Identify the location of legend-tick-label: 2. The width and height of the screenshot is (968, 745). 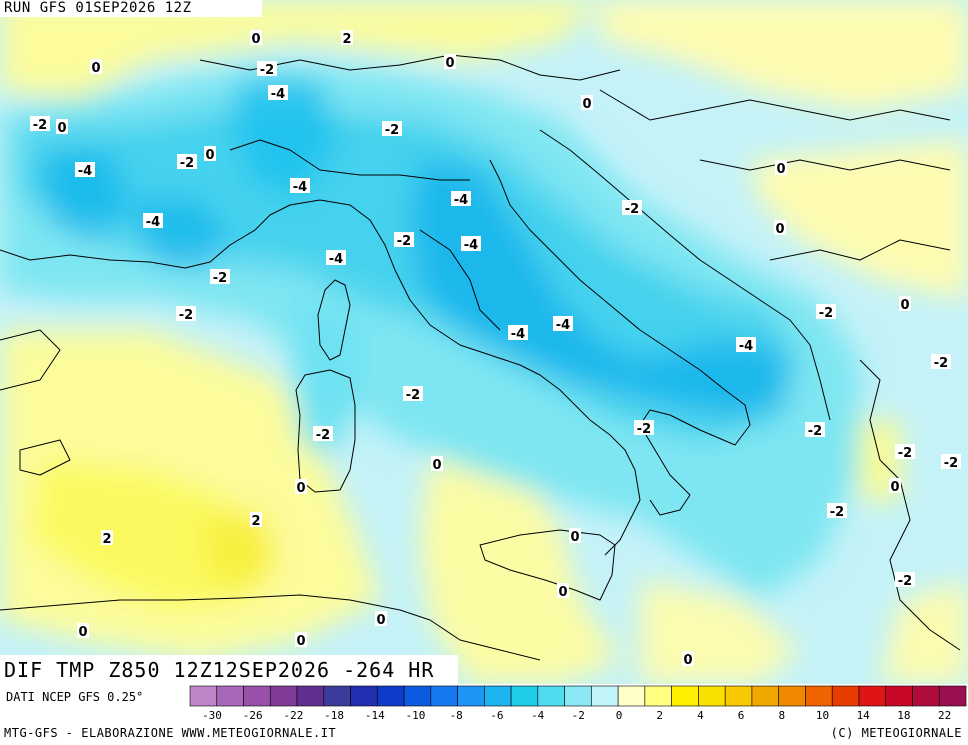
(659, 715).